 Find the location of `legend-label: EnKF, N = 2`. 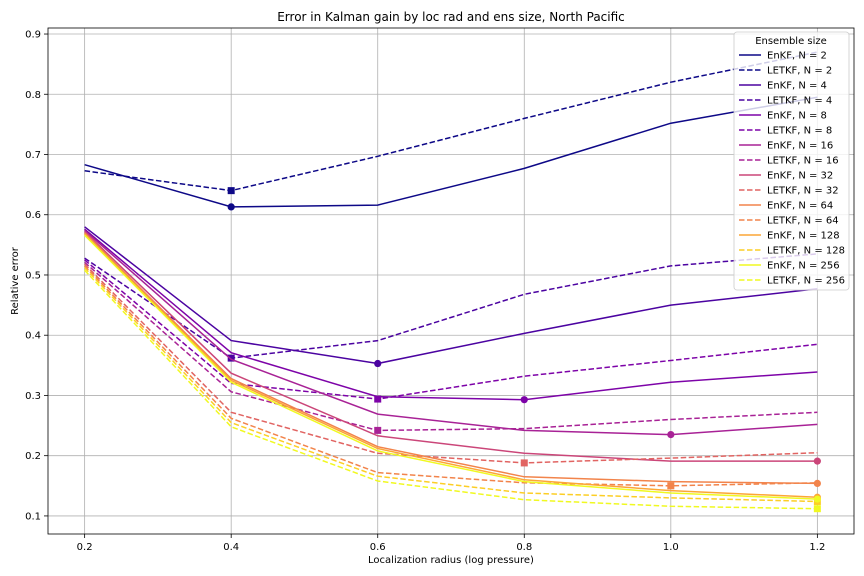

legend-label: EnKF, N = 2 is located at coordinates (797, 56).